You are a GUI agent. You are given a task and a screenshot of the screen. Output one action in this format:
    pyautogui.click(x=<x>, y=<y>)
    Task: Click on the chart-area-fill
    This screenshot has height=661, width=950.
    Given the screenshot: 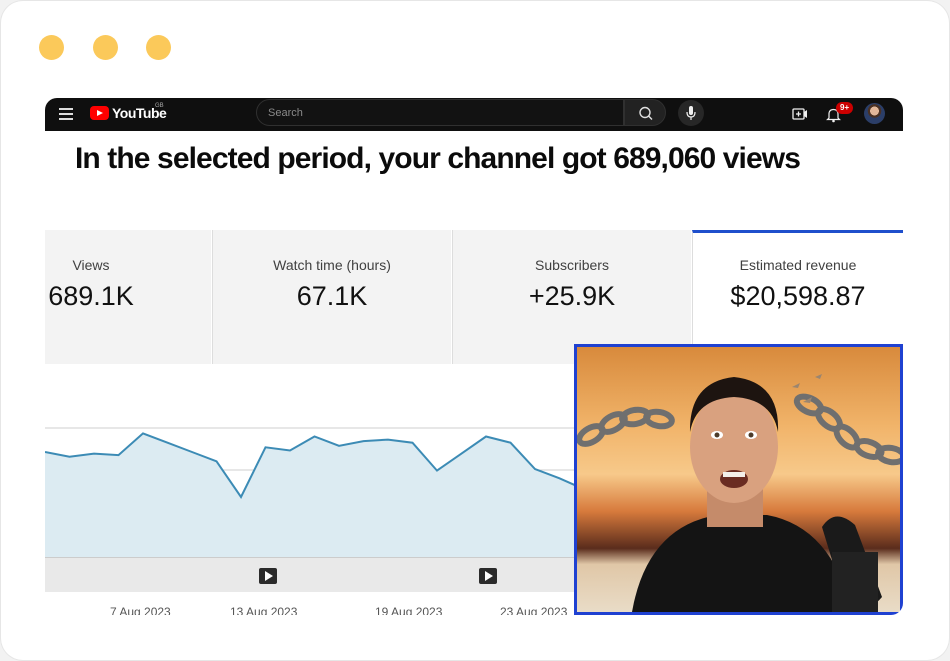 What is the action you would take?
    pyautogui.click(x=314, y=495)
    